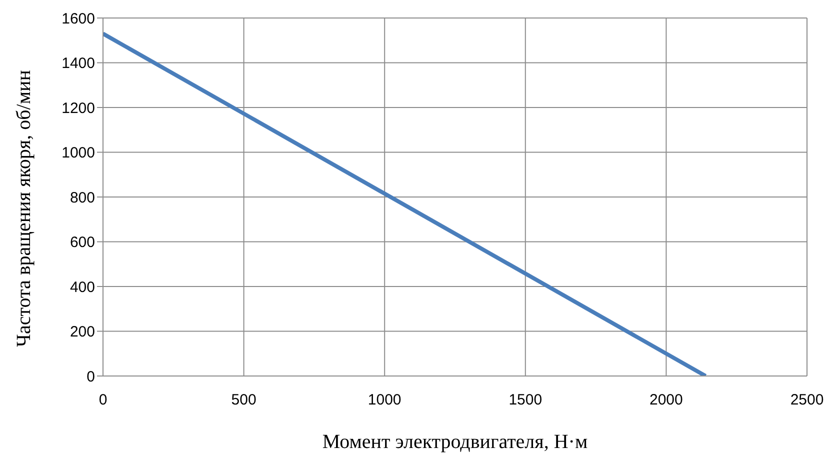 The width and height of the screenshot is (840, 464). What do you see at coordinates (90, 377) in the screenshot?
I see `y-tick-label: 0` at bounding box center [90, 377].